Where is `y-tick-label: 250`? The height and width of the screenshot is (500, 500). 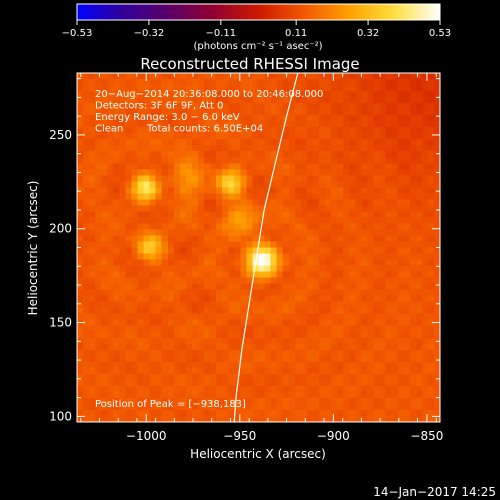
y-tick-label: 250 is located at coordinates (60, 135).